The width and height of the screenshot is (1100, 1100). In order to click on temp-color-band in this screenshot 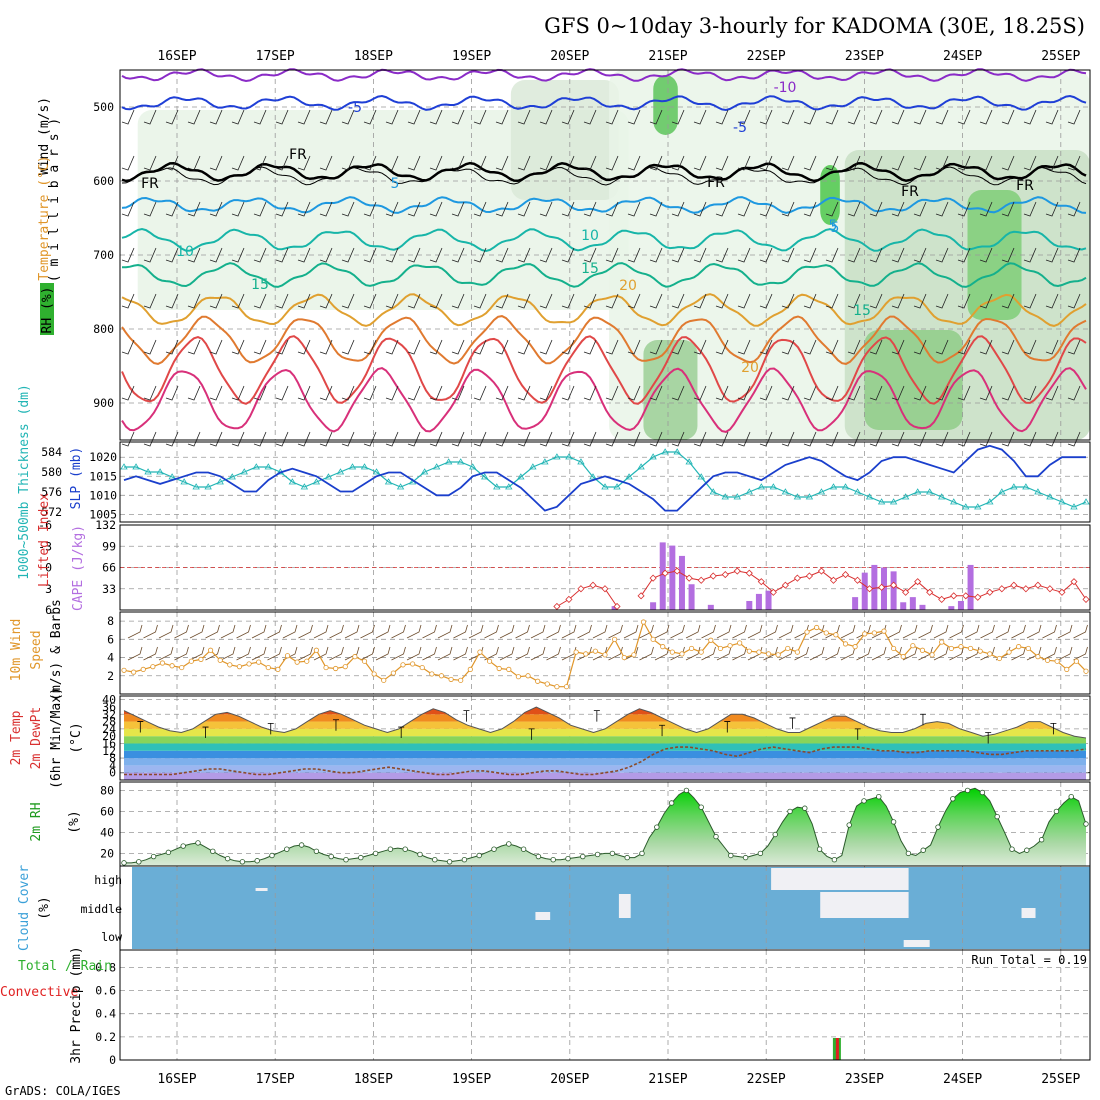, I will do `click(605, 740)`.